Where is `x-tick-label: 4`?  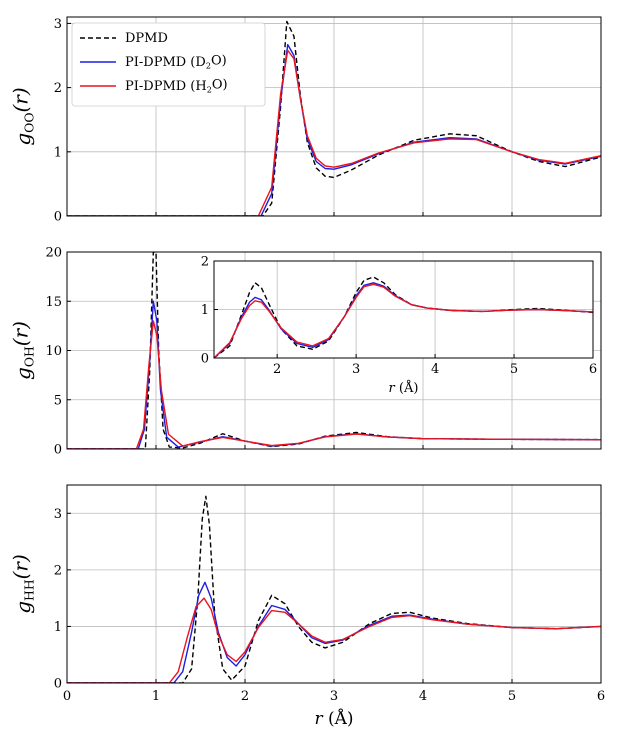
x-tick-label: 4 is located at coordinates (423, 696).